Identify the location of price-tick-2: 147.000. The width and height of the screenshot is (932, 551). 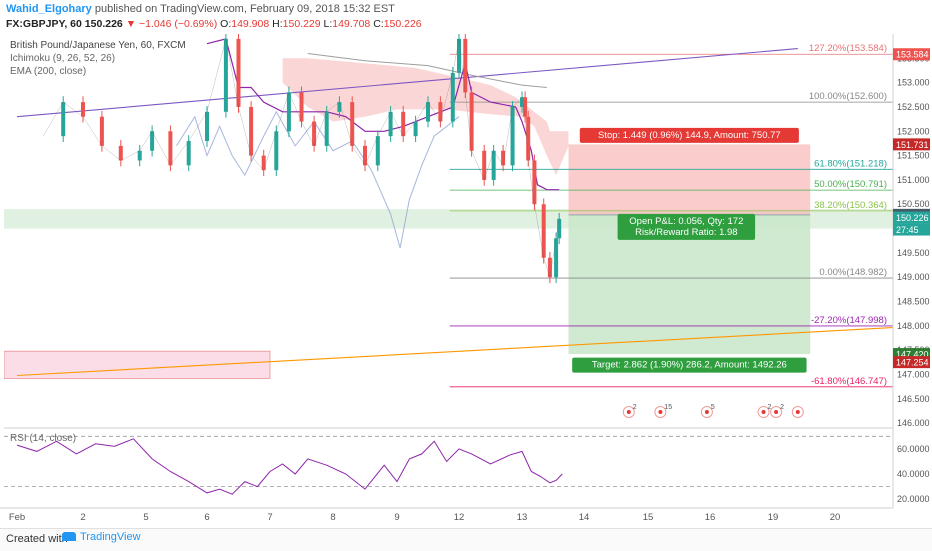
(913, 374).